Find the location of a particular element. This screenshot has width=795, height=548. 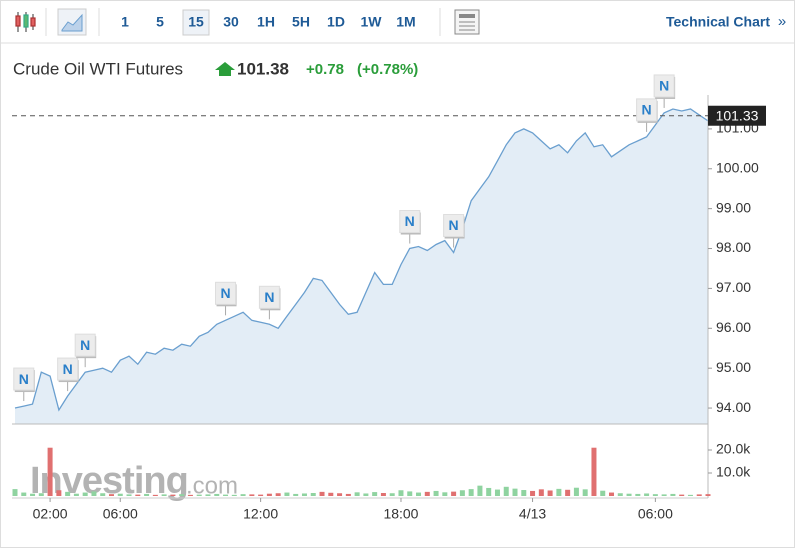

interval-button: 15 is located at coordinates (196, 22).